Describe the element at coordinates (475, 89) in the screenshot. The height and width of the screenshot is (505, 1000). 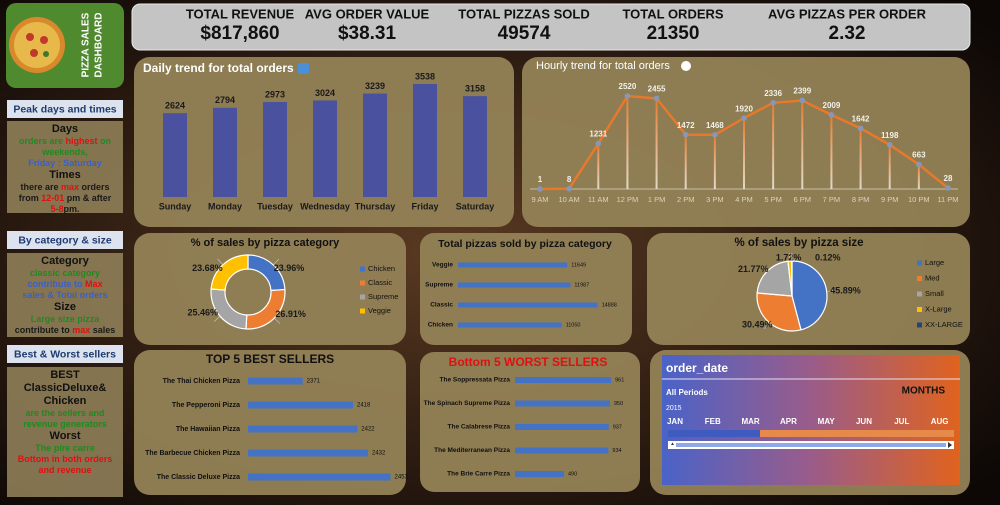
I see `data-label: 3158` at that location.